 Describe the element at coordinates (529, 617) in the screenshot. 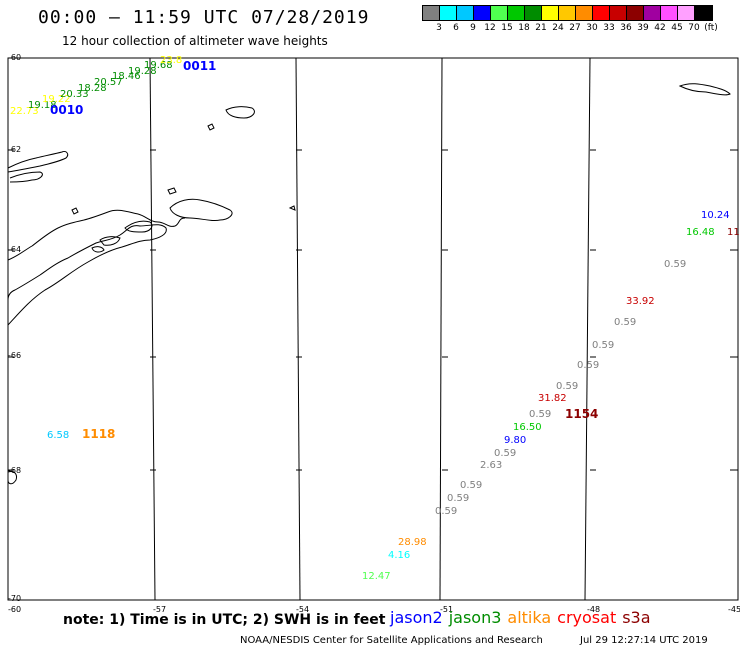

I see `satellite-altika: altika` at that location.